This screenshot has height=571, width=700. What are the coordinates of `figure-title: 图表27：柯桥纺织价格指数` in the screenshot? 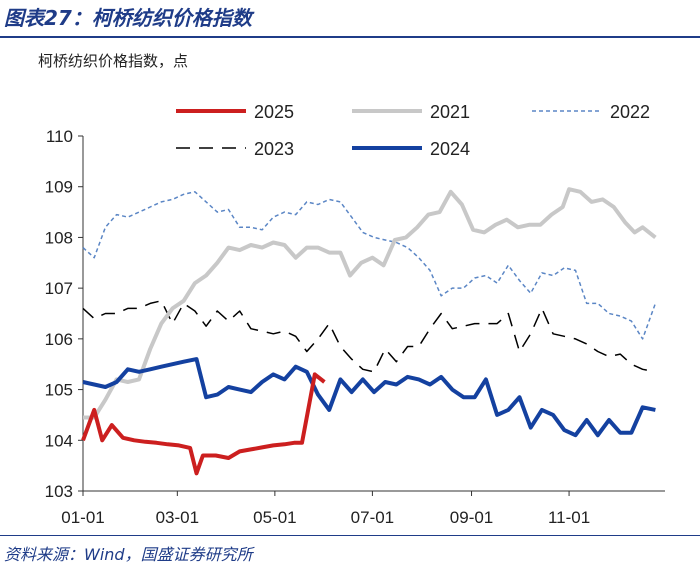 It's located at (128, 18).